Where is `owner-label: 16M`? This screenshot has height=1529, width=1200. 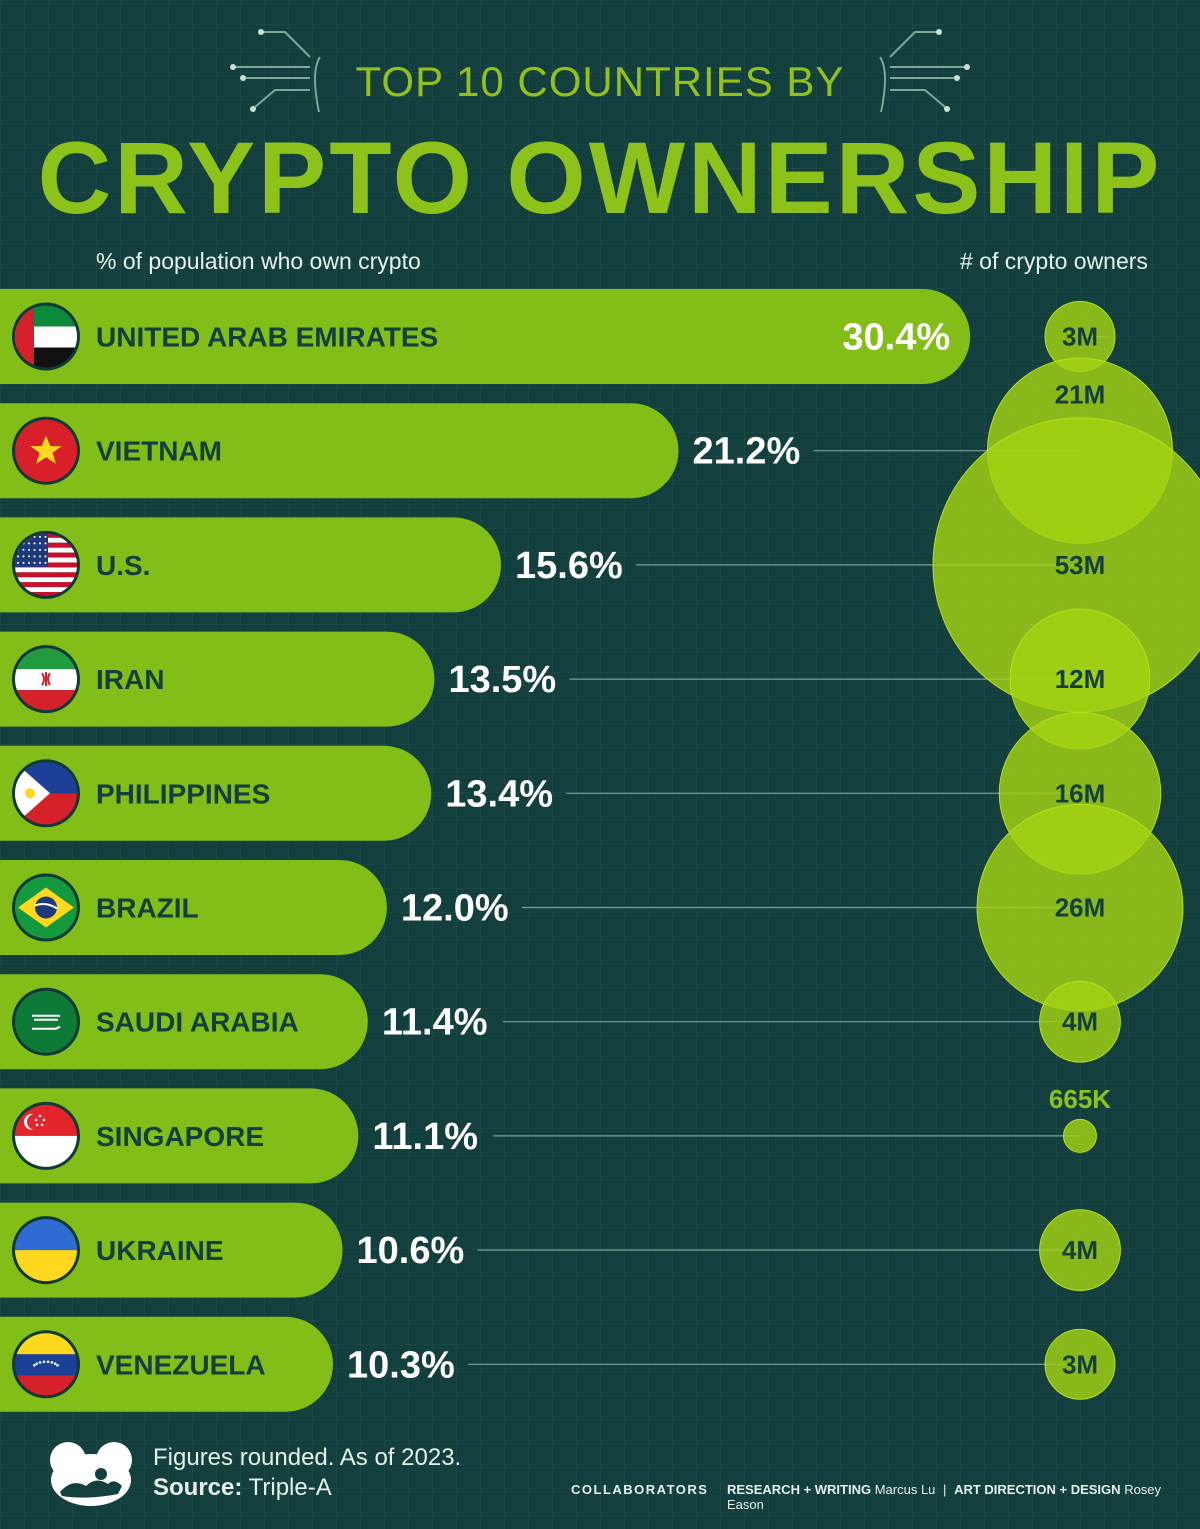 owner-label: 16M is located at coordinates (1080, 793).